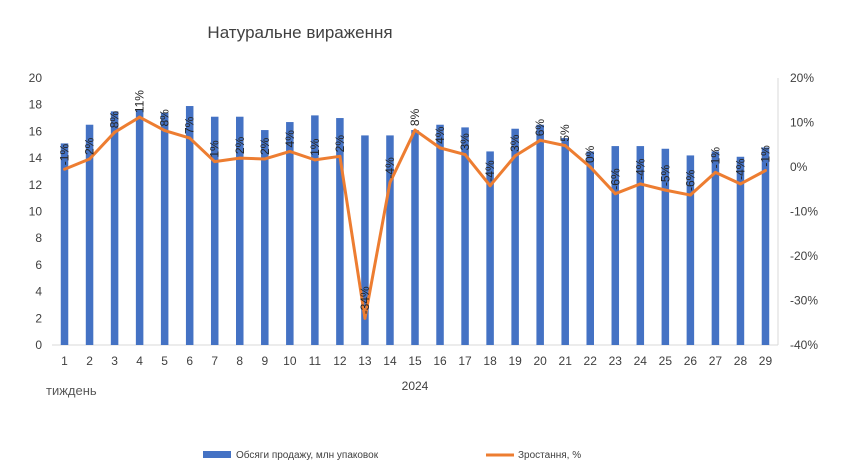  I want to click on data-label: -34%, so click(365, 300).